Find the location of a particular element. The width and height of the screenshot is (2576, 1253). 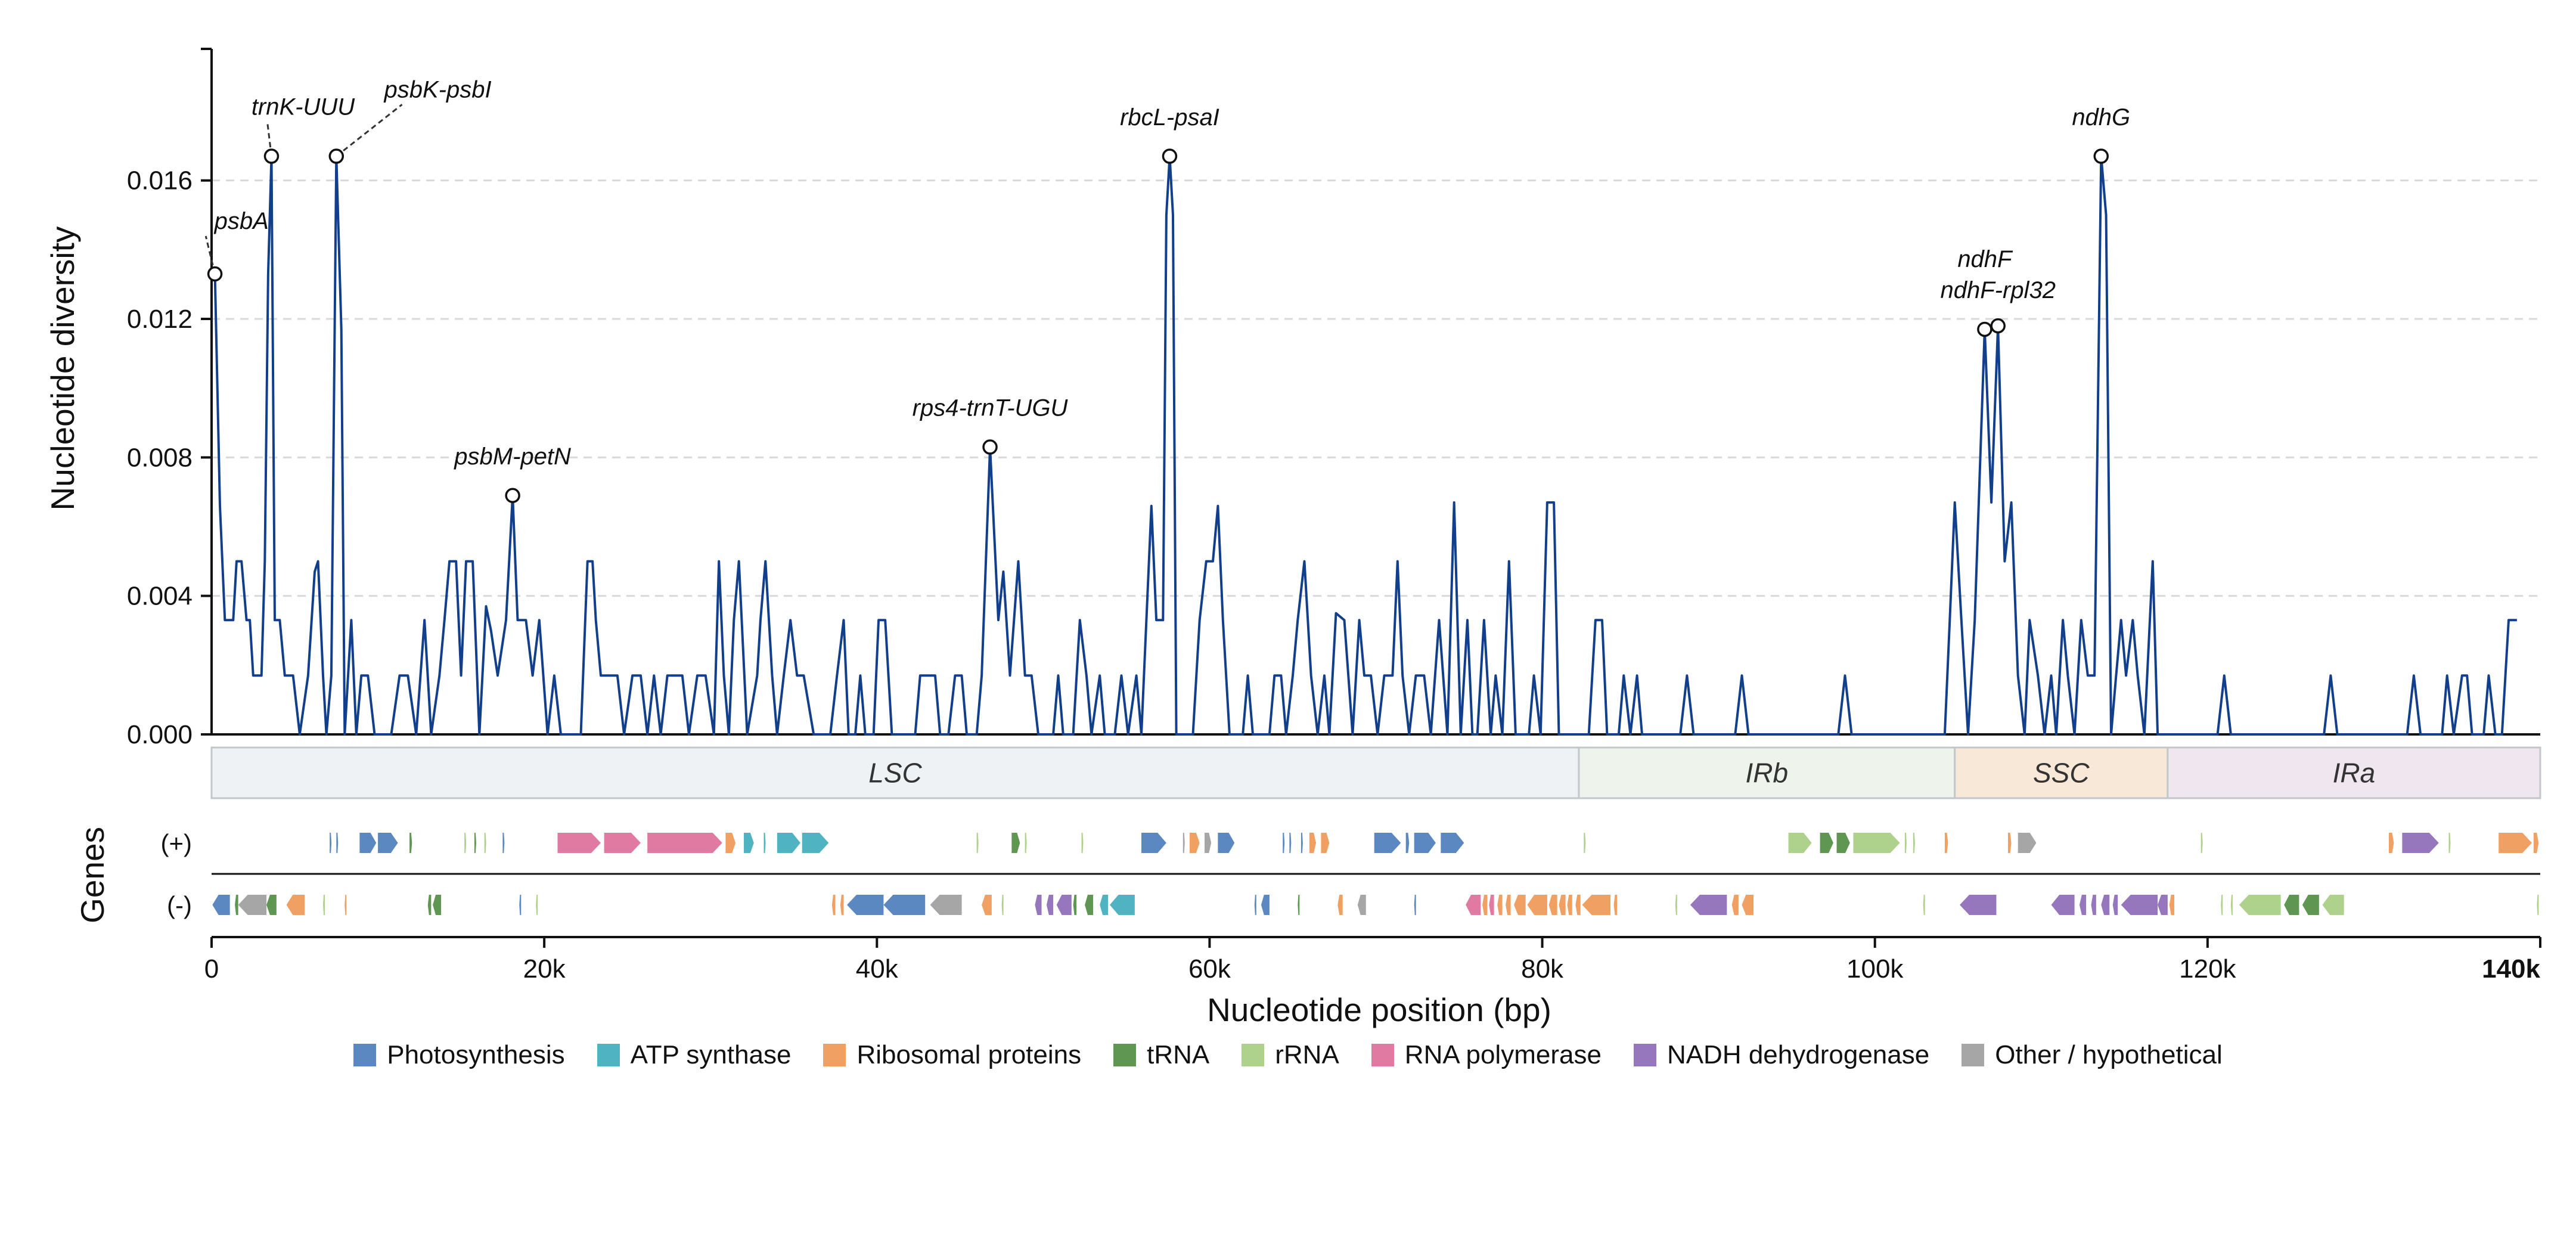

x-tick-label: 60k is located at coordinates (1209, 969).